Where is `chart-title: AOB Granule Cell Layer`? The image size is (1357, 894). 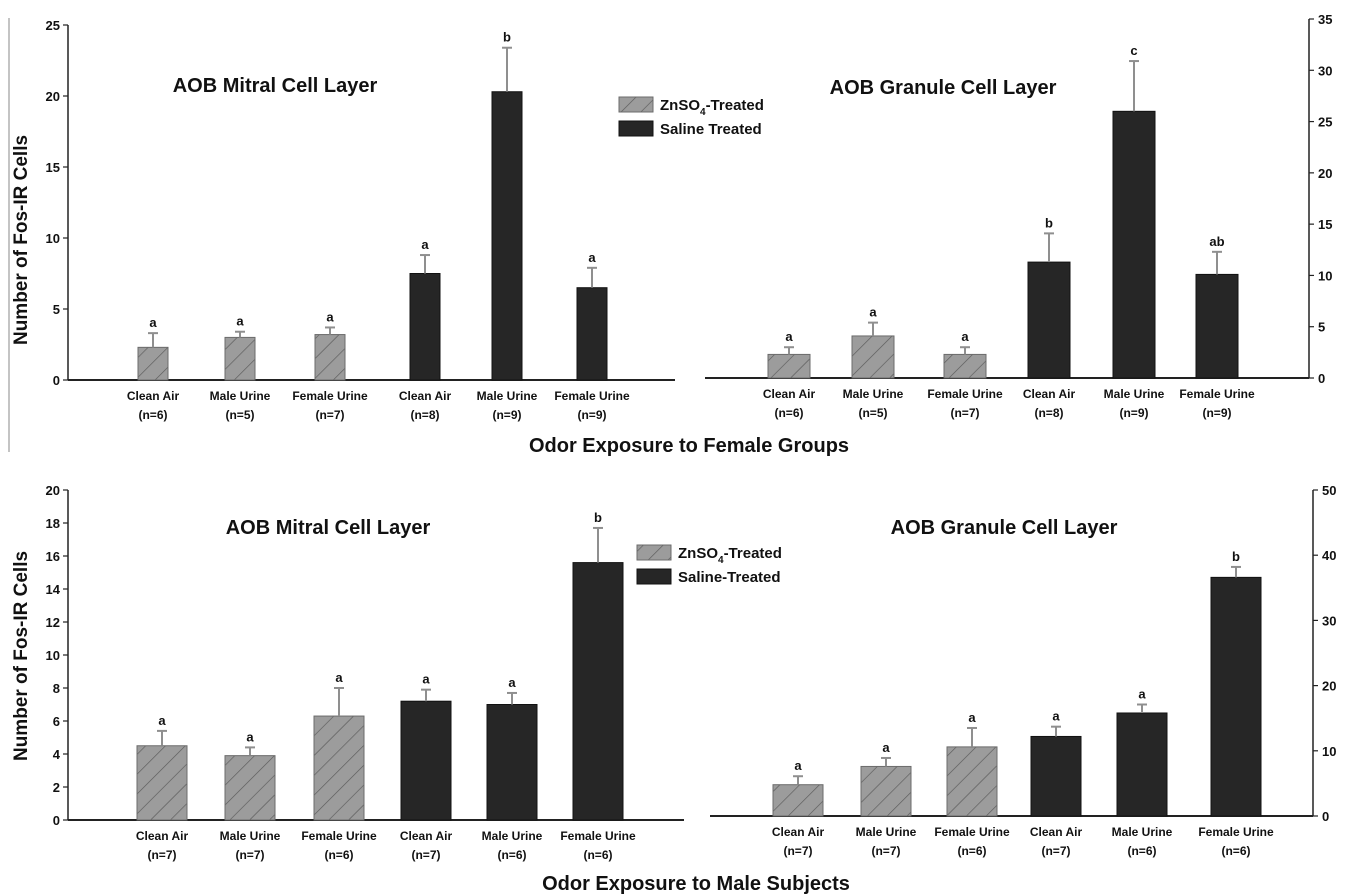
chart-title: AOB Granule Cell Layer is located at coordinates (943, 88).